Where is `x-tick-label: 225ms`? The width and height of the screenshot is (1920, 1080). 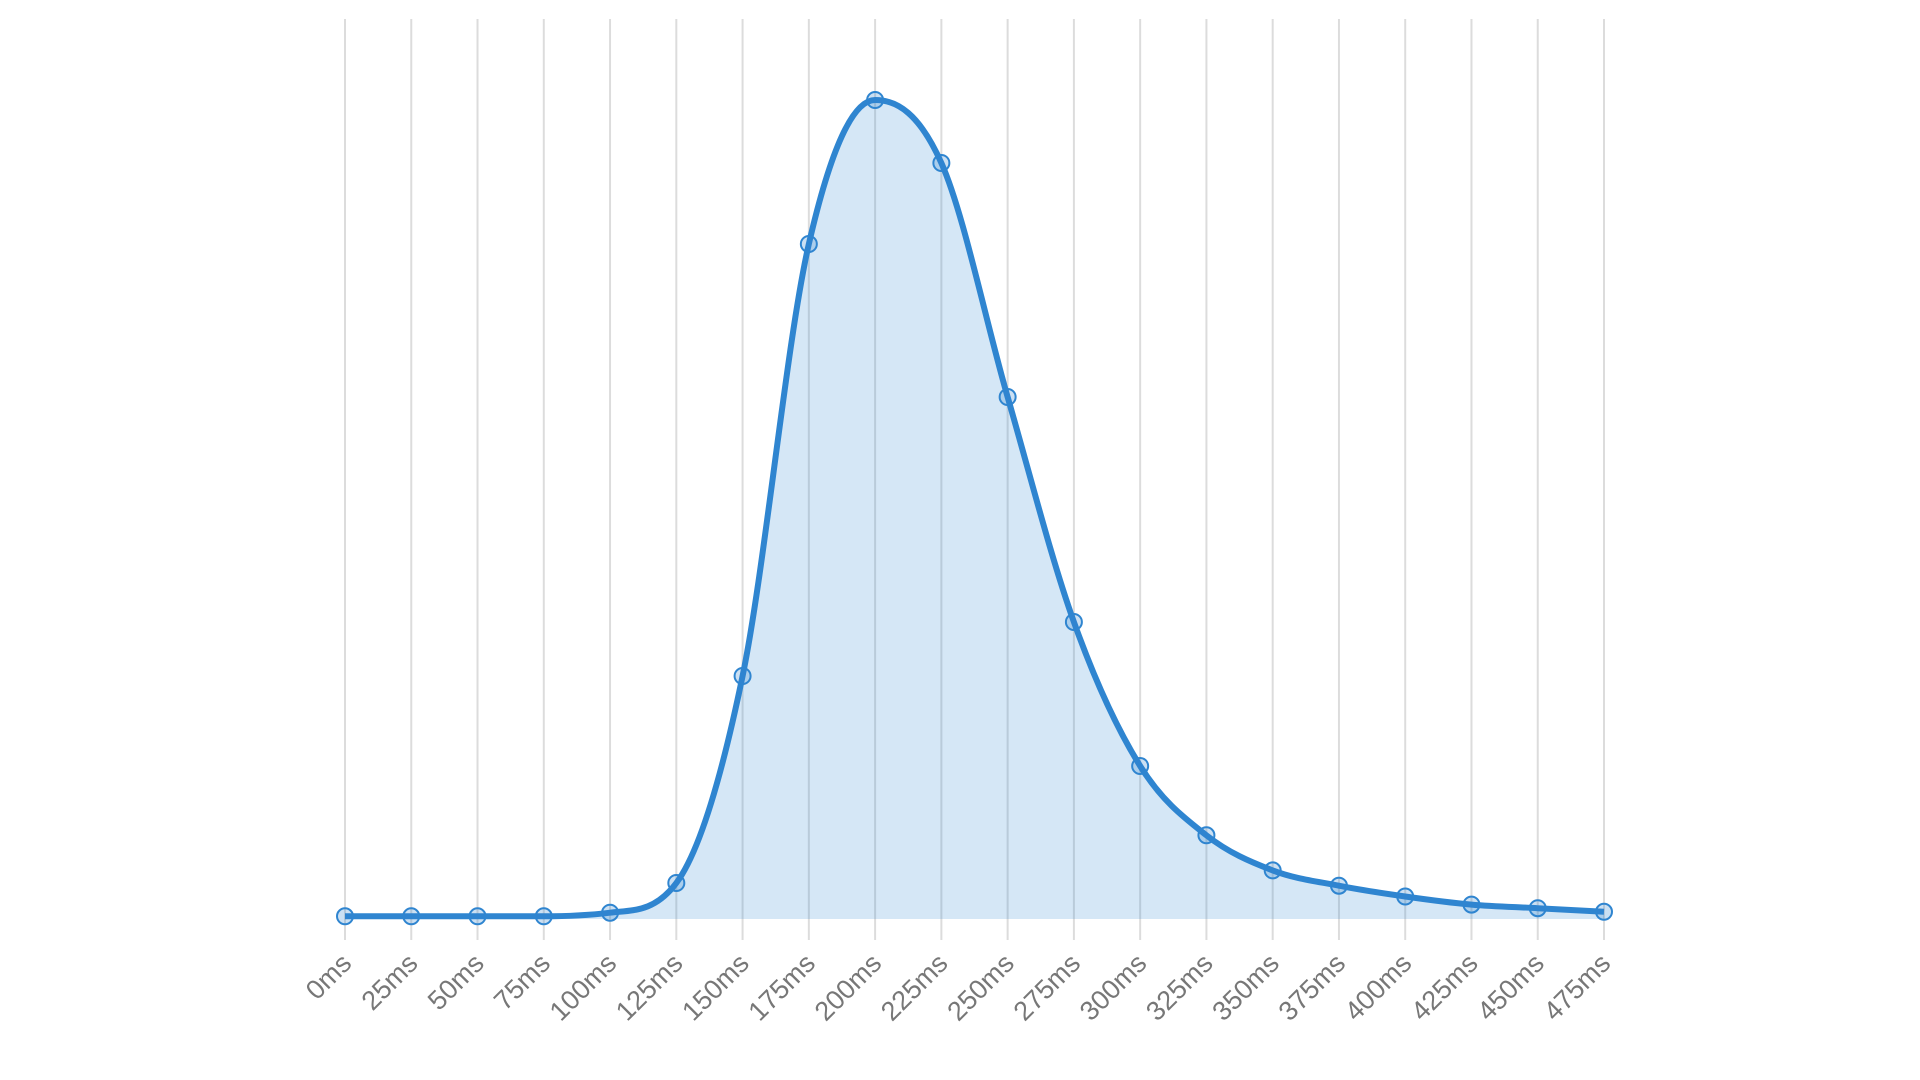 x-tick-label: 225ms is located at coordinates (914, 987).